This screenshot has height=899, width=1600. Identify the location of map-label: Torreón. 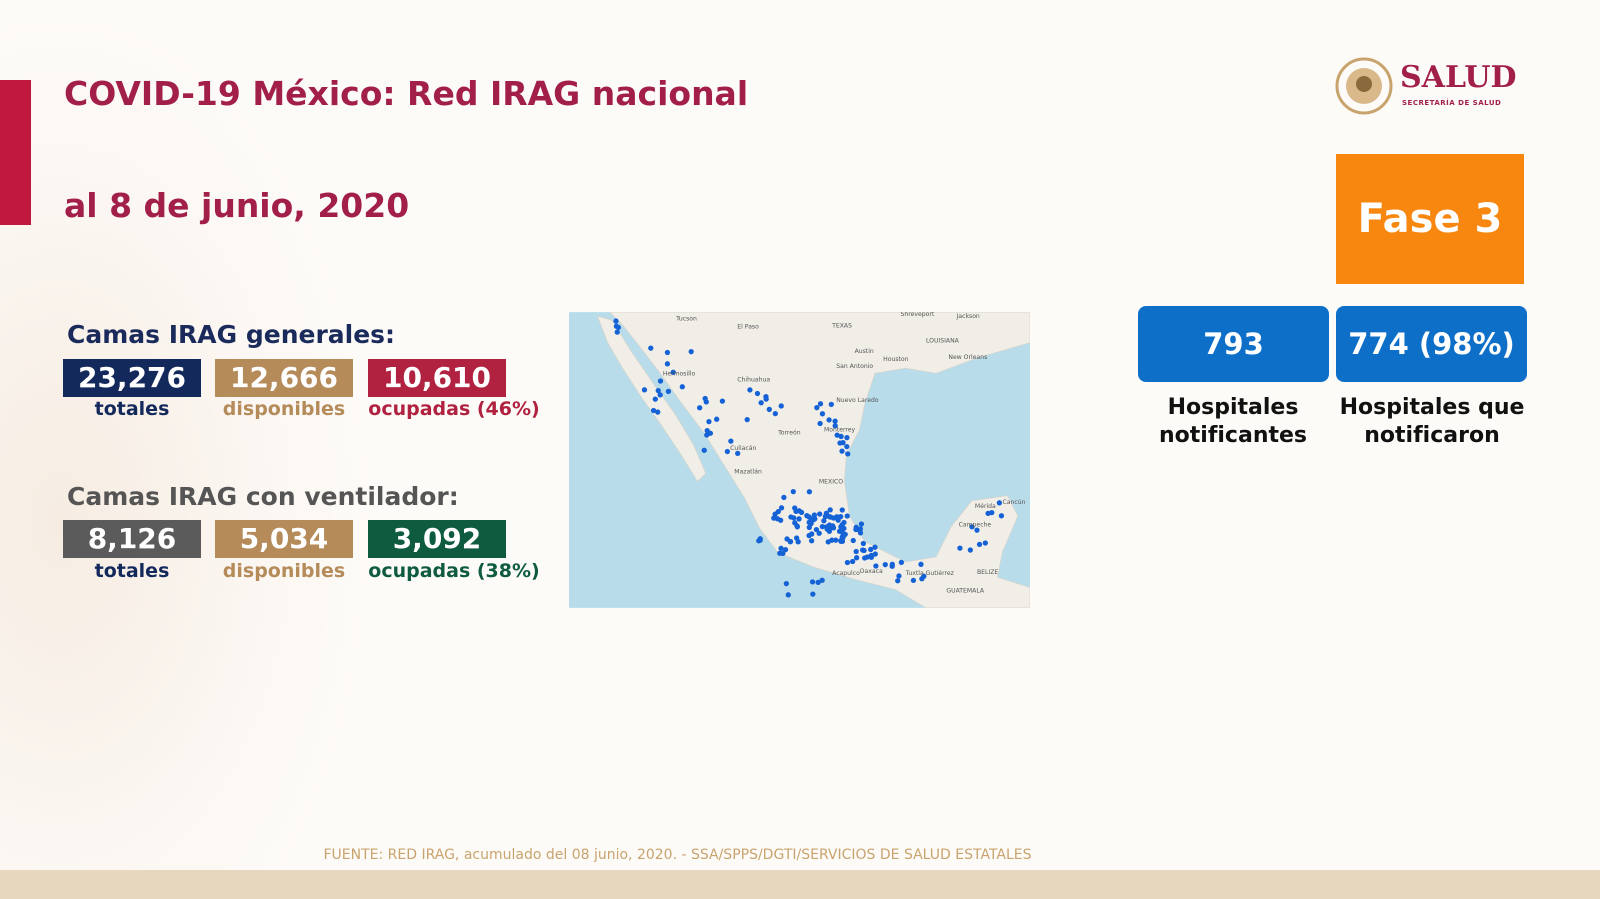
(789, 433).